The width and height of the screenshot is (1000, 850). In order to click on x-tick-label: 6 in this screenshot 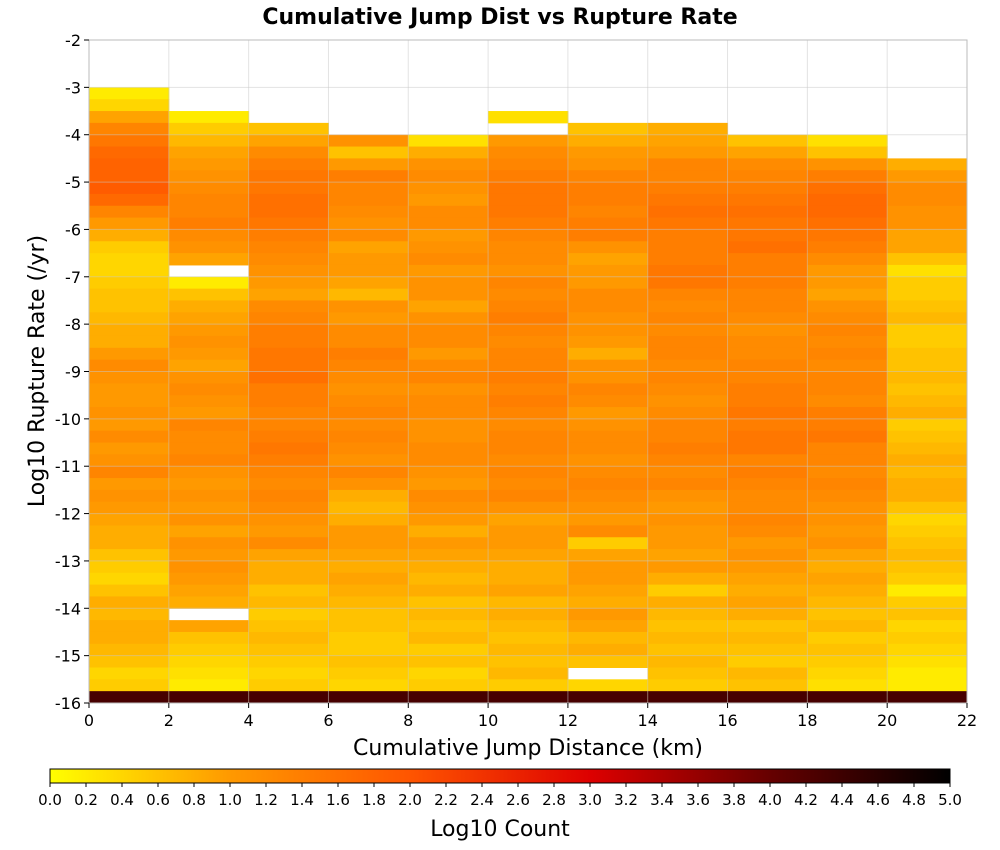, I will do `click(328, 720)`.